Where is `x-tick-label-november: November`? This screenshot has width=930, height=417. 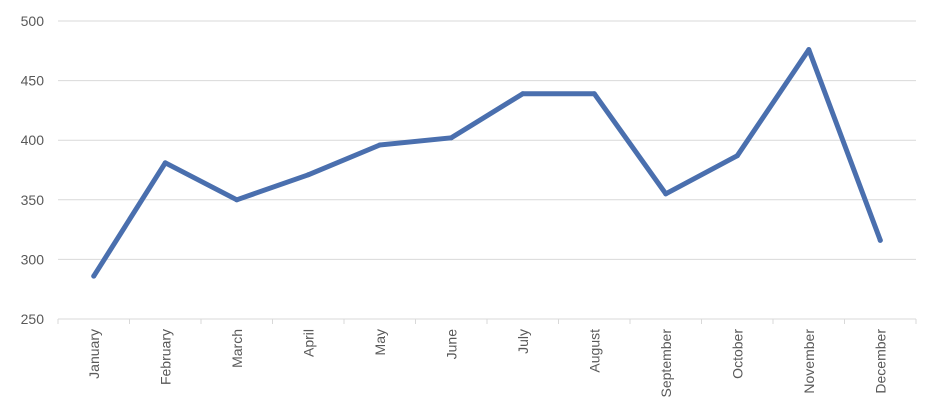
x-tick-label-november: November is located at coordinates (809, 361).